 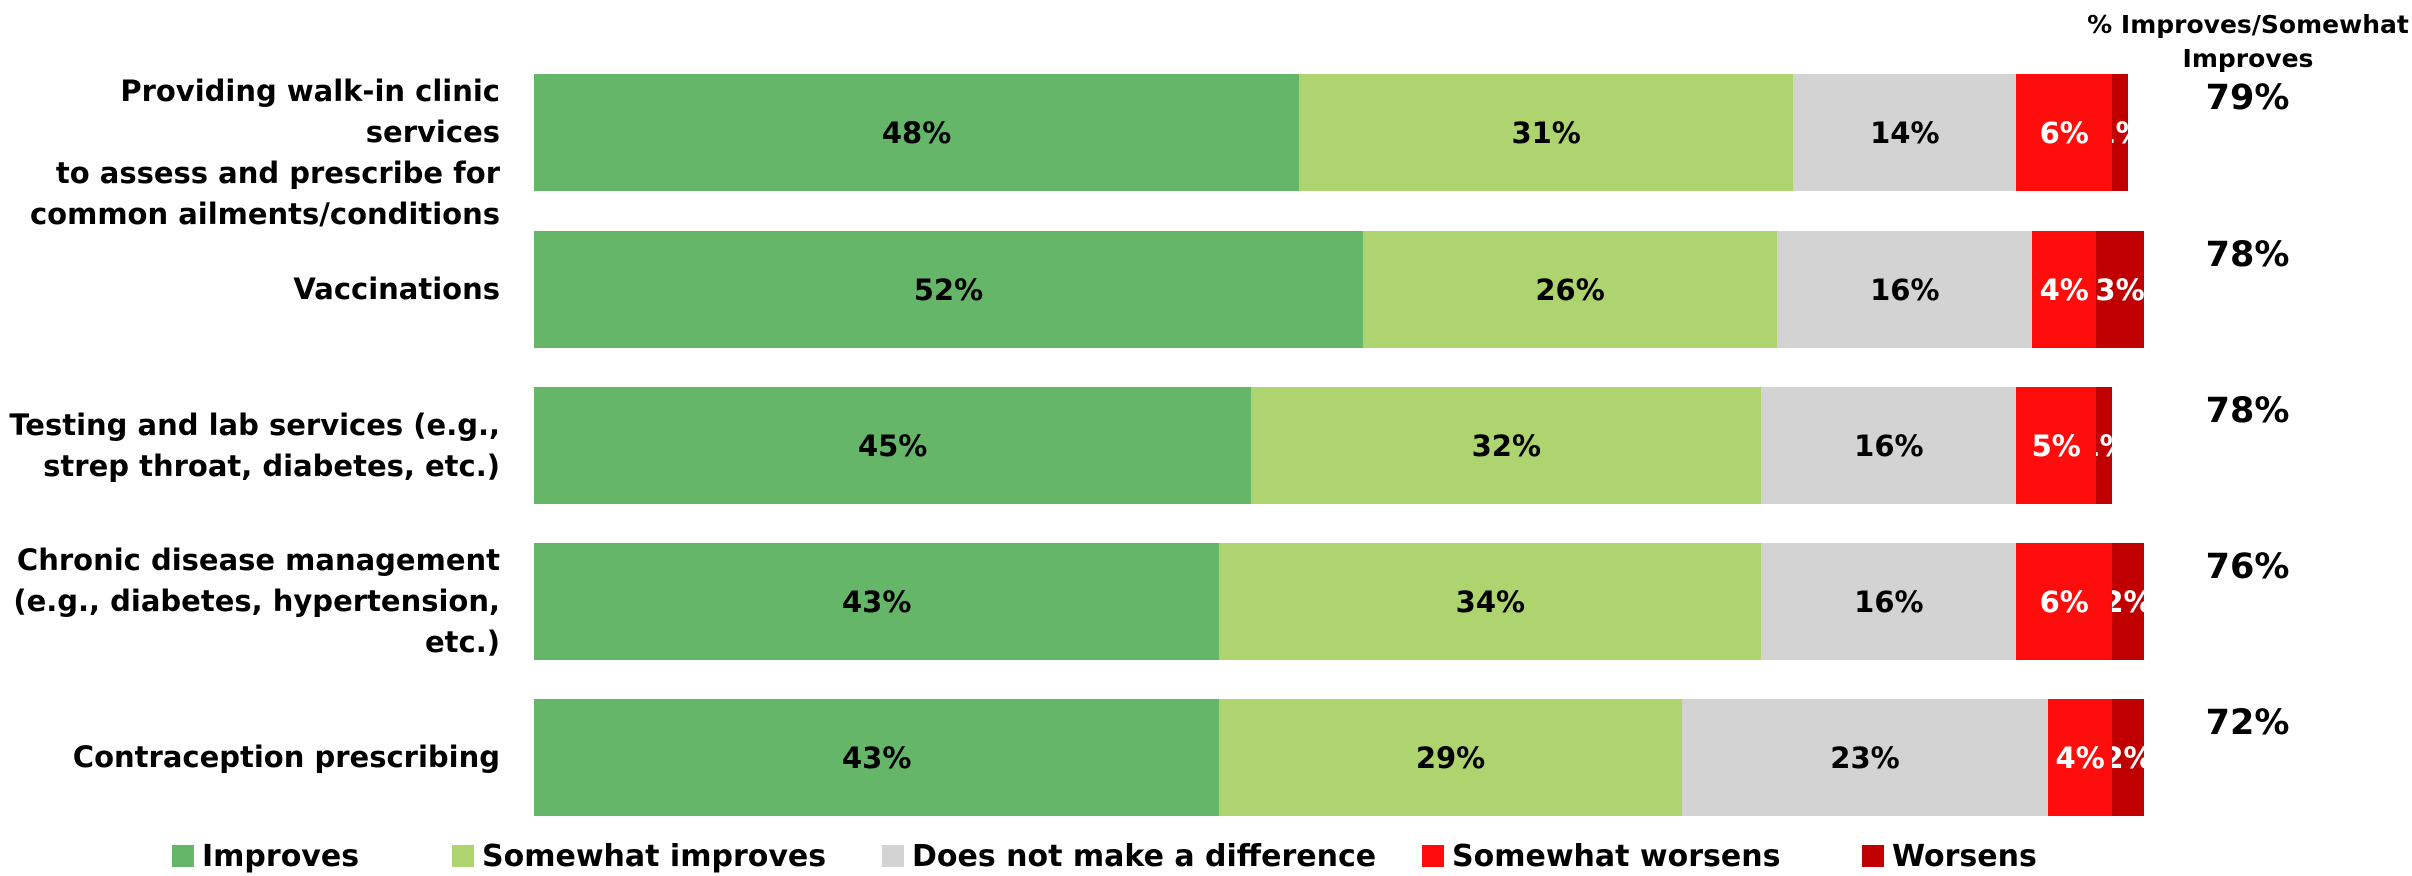 I want to click on data-label: 3%, so click(x=2120, y=289).